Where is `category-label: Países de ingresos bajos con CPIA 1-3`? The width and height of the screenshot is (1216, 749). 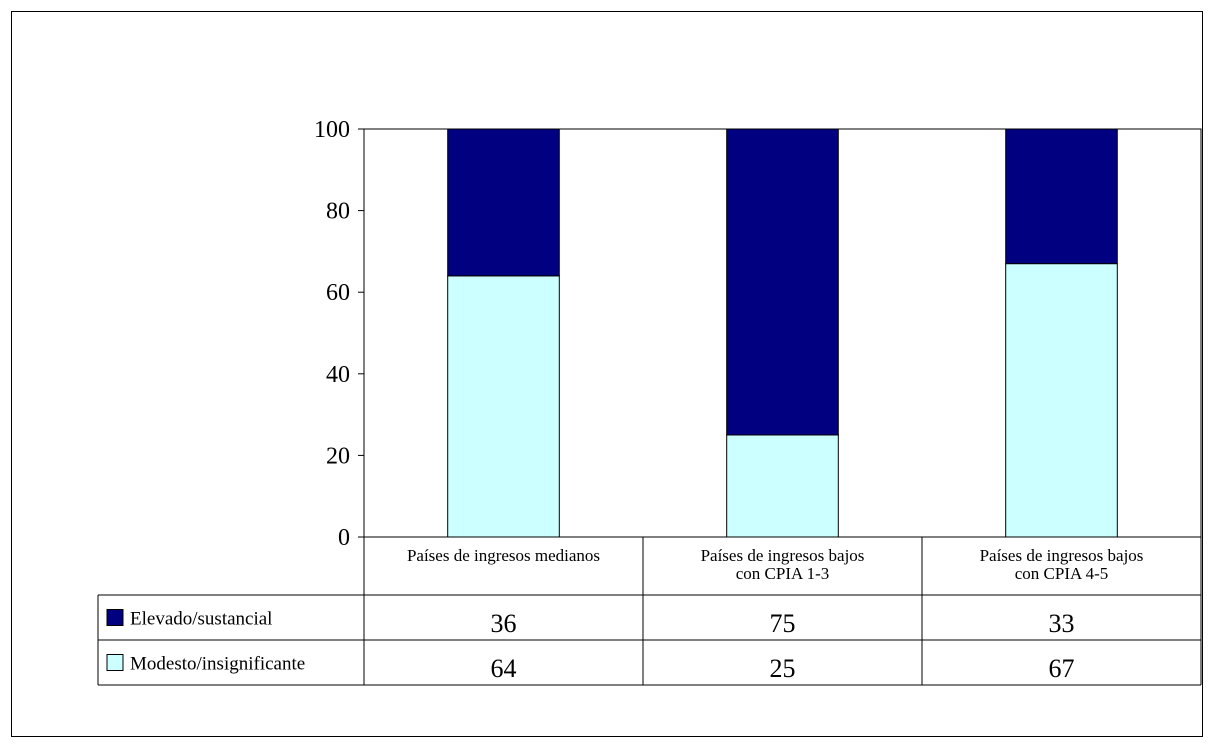
category-label: Países de ingresos bajos con CPIA 1-3 is located at coordinates (783, 564).